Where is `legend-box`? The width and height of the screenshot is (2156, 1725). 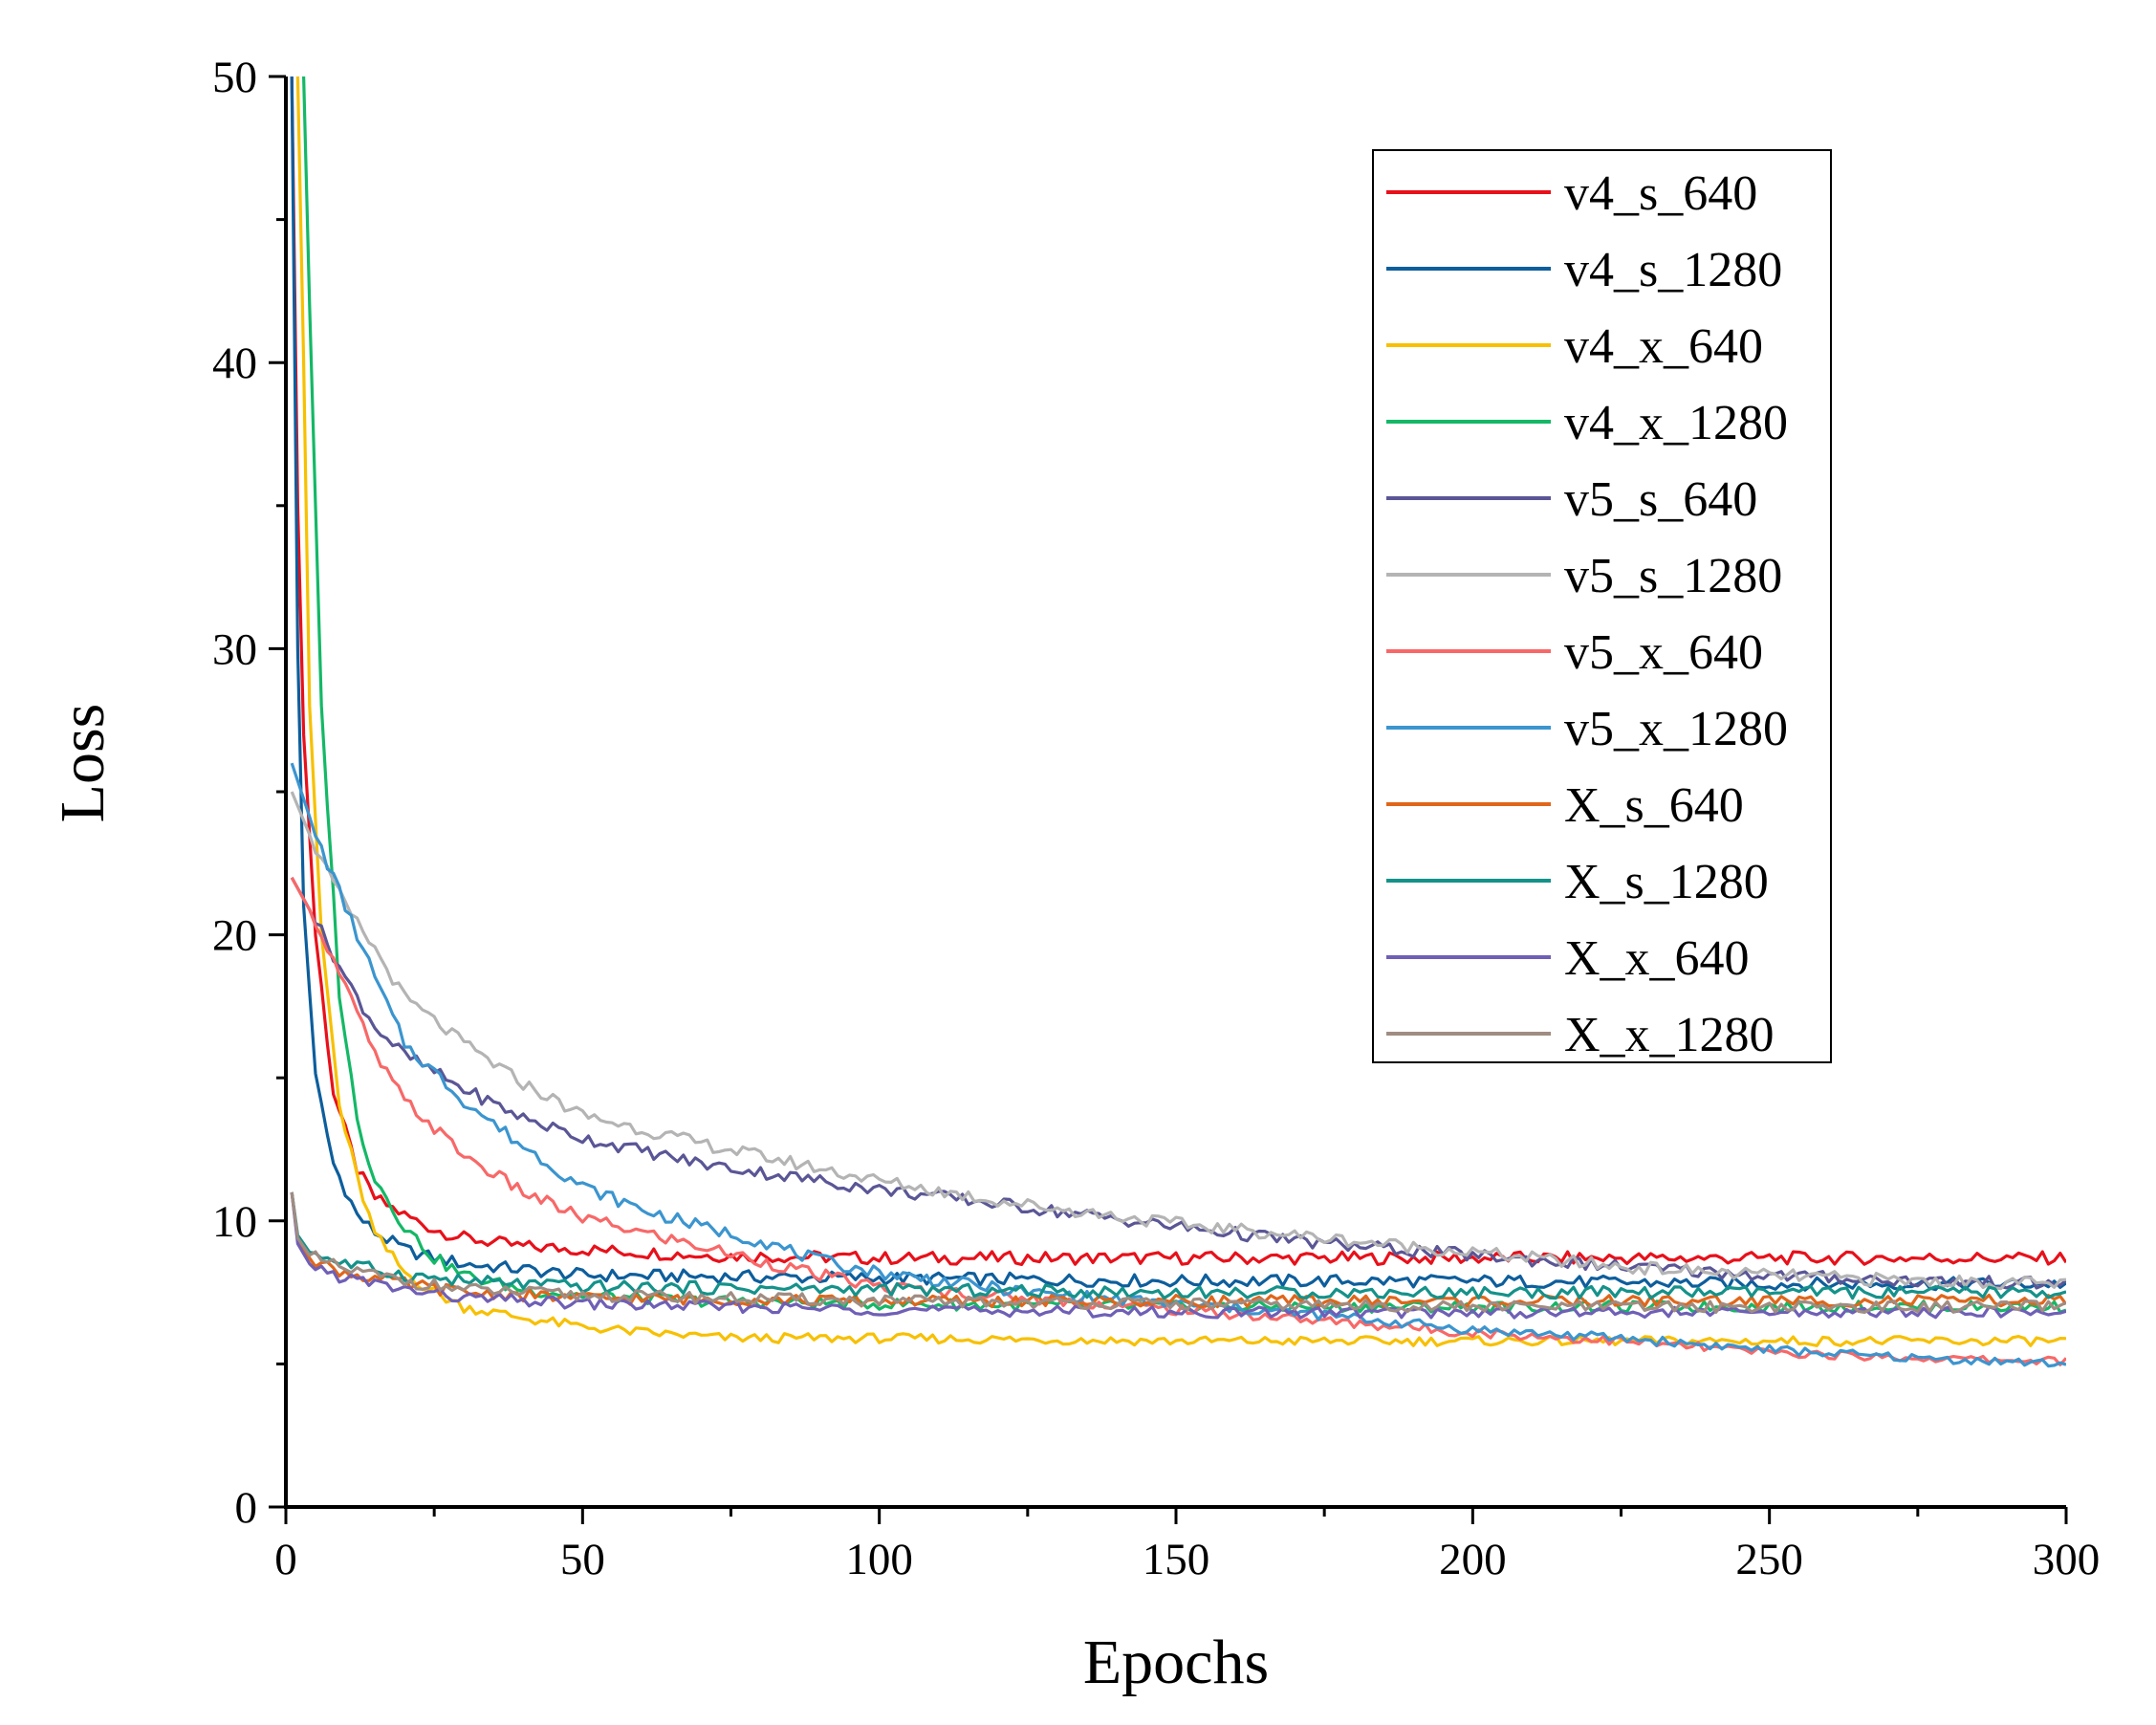 legend-box is located at coordinates (1602, 606).